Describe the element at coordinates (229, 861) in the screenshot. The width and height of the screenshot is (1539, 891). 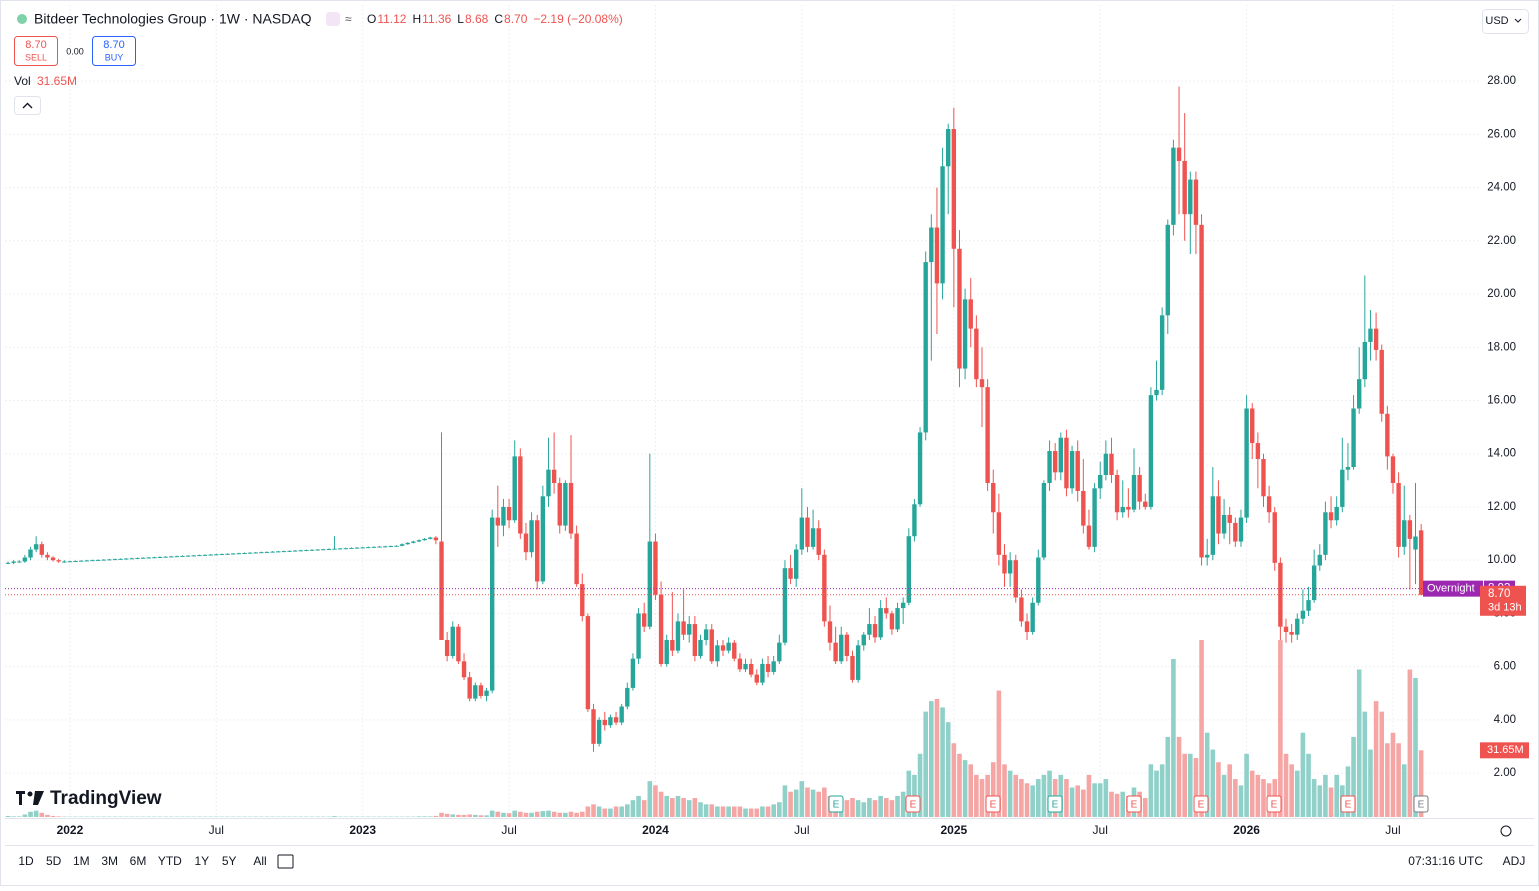
I see `period-button: 5Y` at that location.